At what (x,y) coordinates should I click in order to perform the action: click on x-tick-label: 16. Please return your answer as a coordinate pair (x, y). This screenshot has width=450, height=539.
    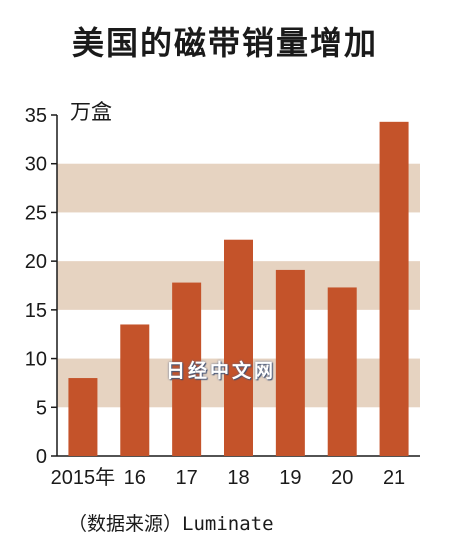
    Looking at the image, I should click on (135, 478).